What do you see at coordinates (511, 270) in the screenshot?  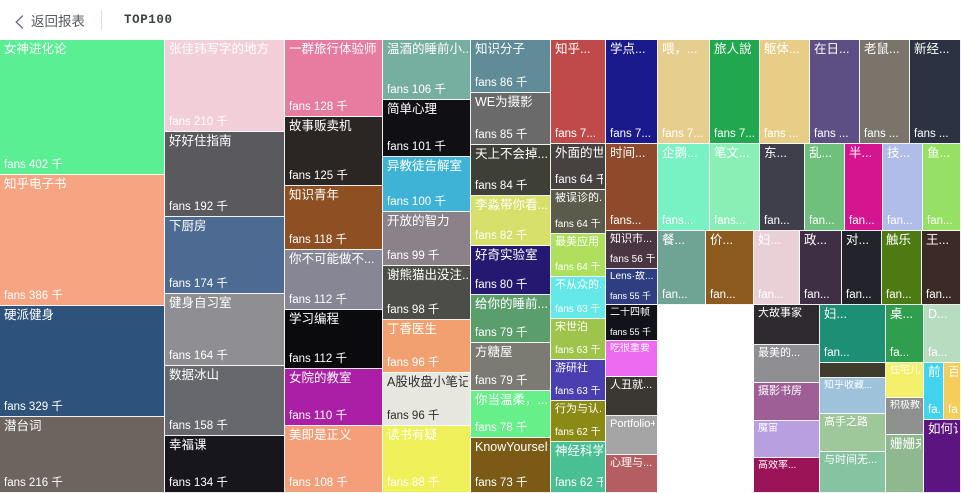 I see `treemap-tile: 好奇实验室 fans 80 千` at bounding box center [511, 270].